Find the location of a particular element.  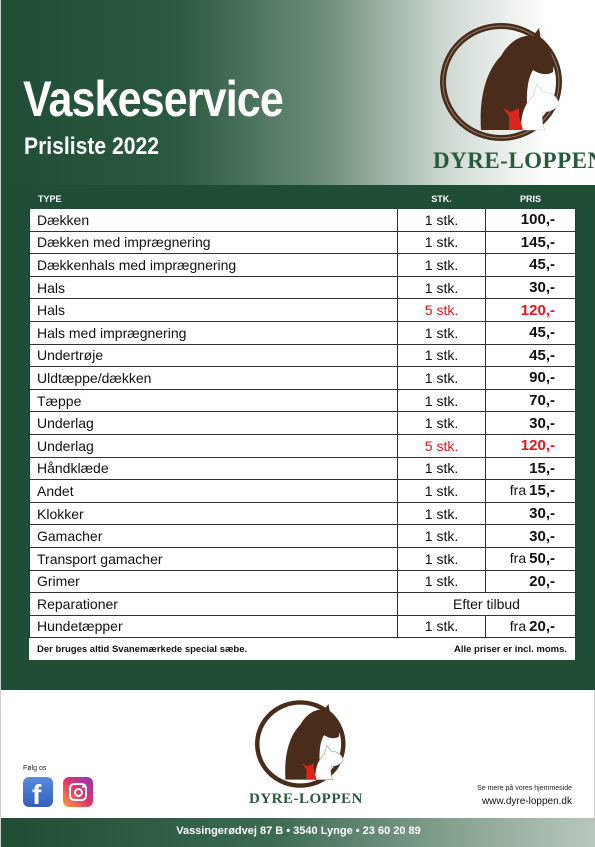

row-type: Dækkenhals med imprægnering is located at coordinates (213, 265).